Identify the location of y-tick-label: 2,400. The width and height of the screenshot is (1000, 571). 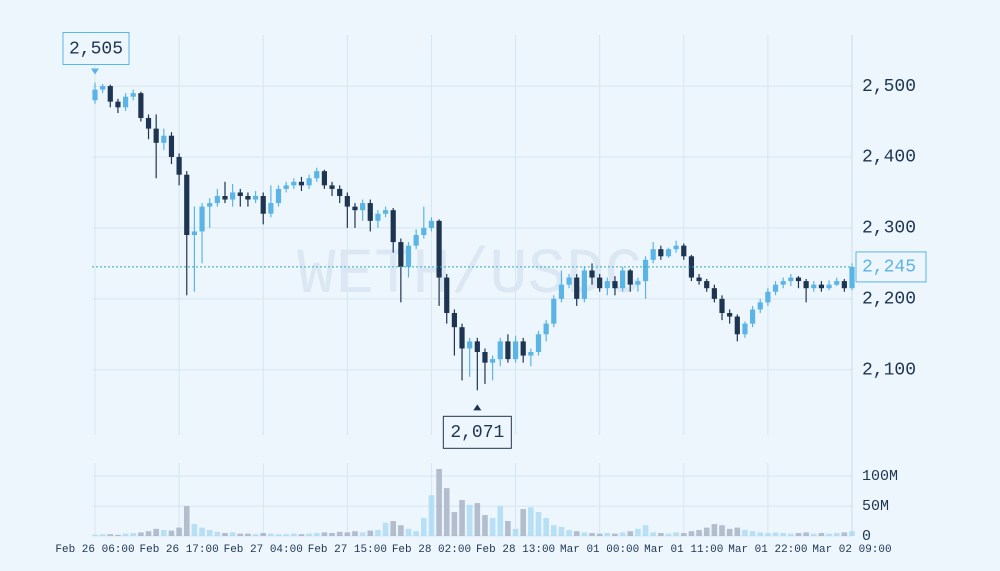
(889, 158).